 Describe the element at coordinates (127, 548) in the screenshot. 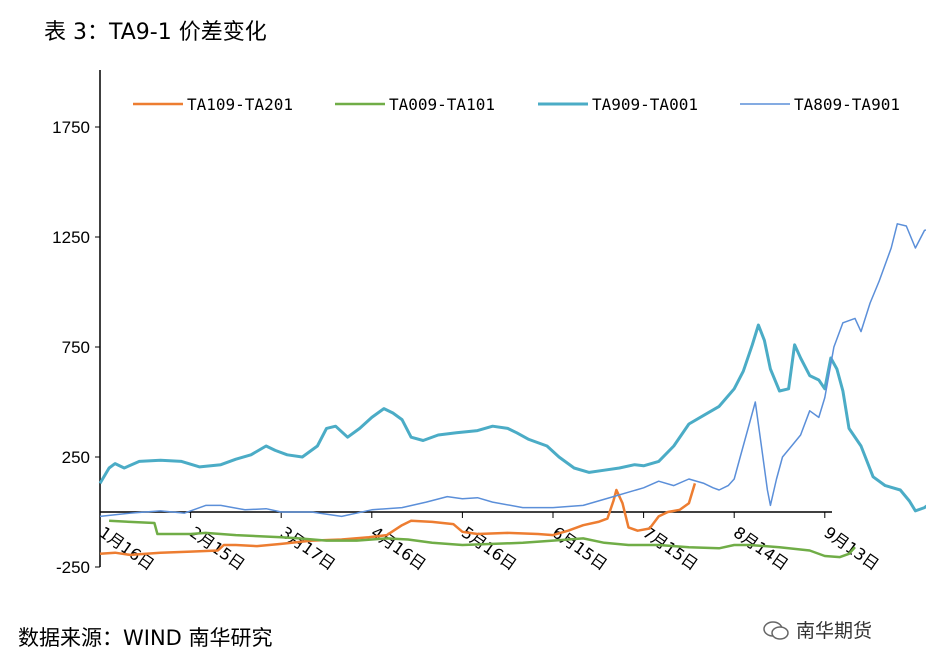

I see `x-tick-label: 1月16日` at that location.